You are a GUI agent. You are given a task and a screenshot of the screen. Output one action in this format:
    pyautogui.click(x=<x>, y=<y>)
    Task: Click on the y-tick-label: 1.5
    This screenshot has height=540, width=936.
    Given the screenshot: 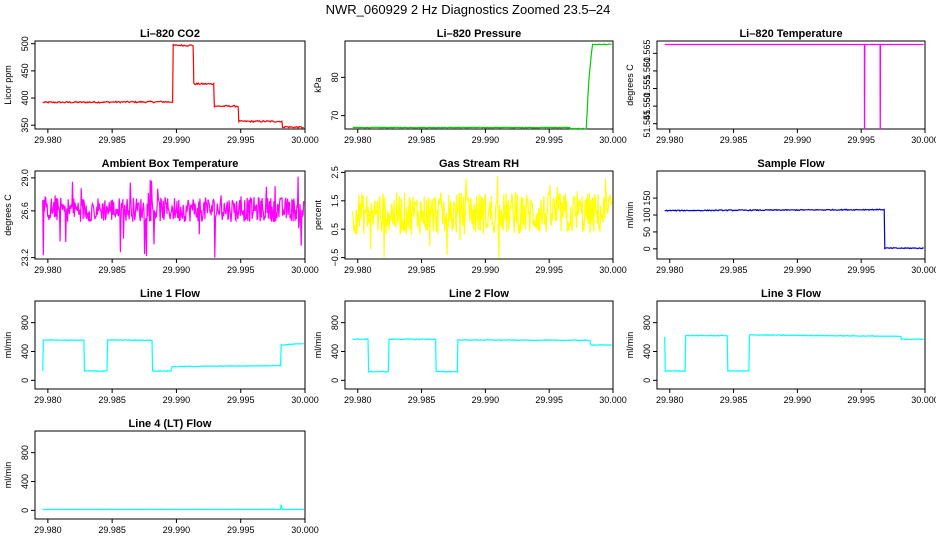 What is the action you would take?
    pyautogui.click(x=335, y=201)
    